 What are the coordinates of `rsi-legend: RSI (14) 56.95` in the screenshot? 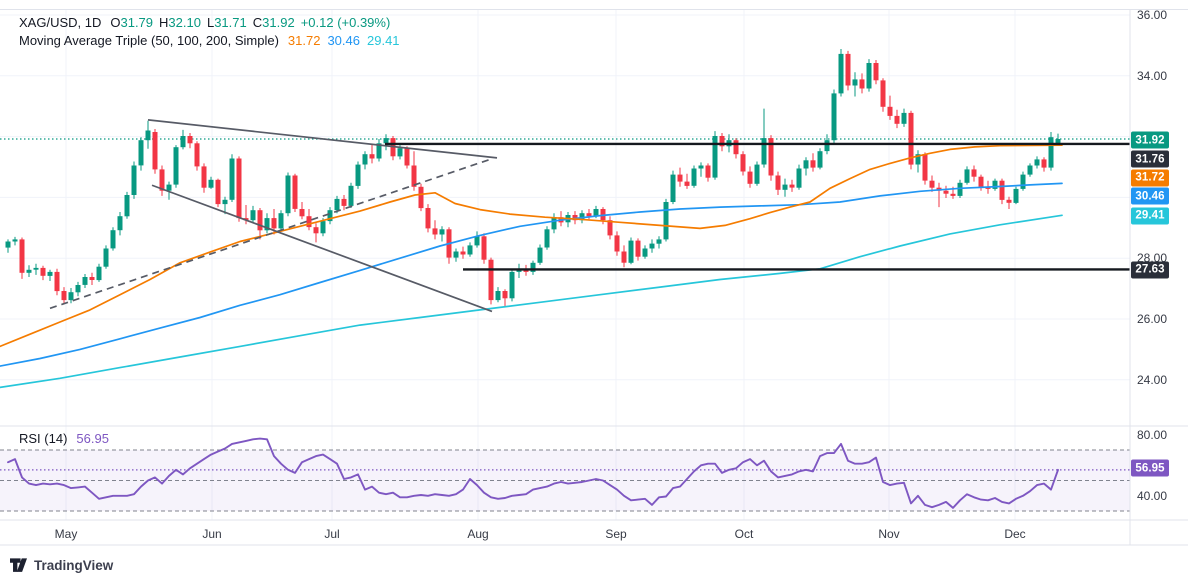 It's located at (64, 439).